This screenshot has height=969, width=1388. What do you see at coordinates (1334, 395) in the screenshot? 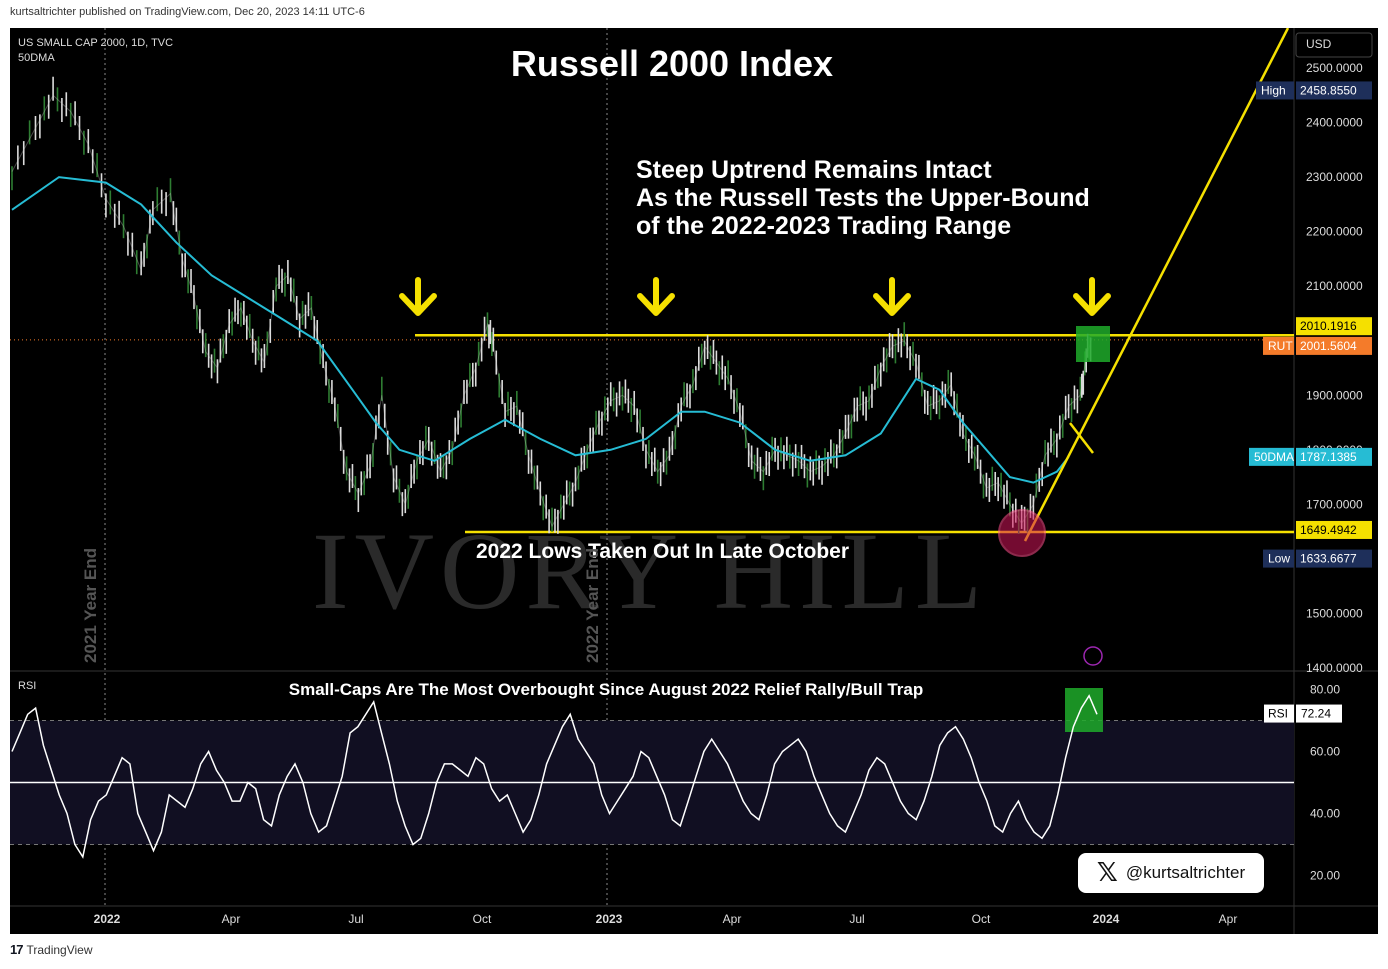
I see `price-tick-label: 1900.0000` at bounding box center [1334, 395].